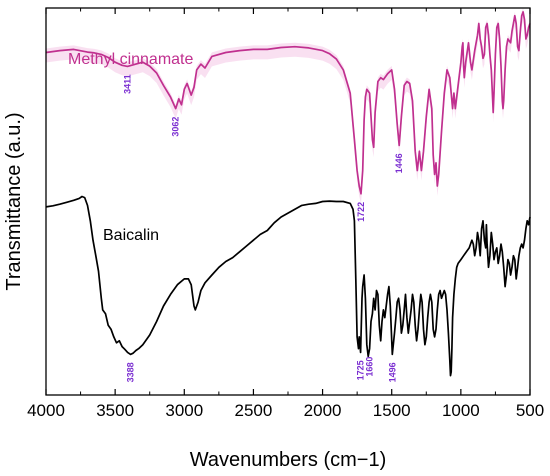  Describe the element at coordinates (128, 84) in the screenshot. I see `peak-label: 3411` at that location.